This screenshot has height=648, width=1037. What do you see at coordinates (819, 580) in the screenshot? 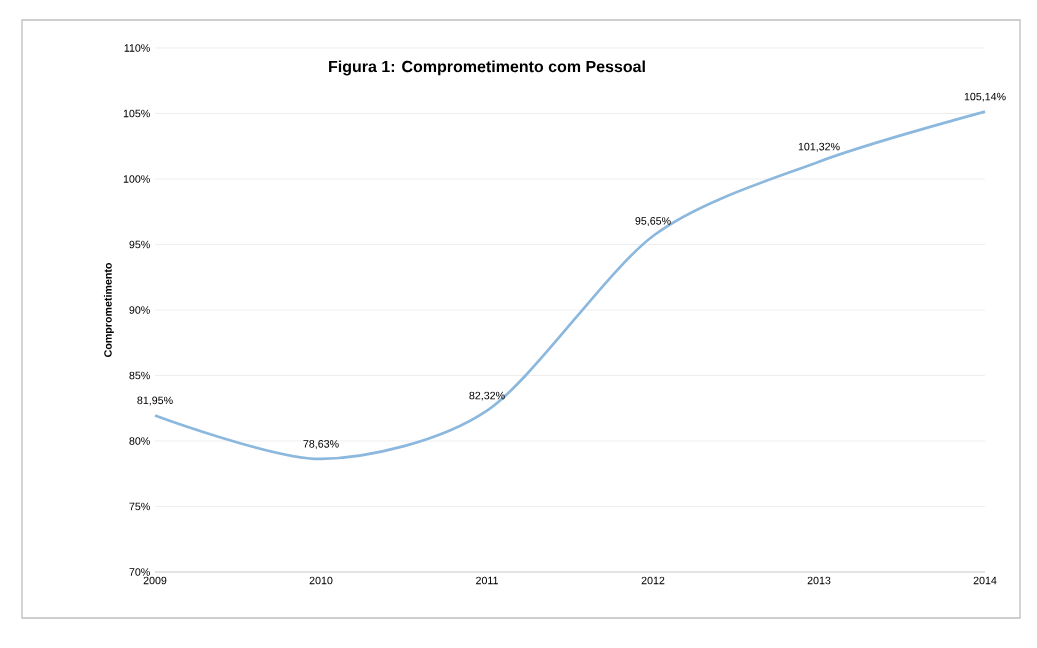
I see `x-tick-label: 2013` at bounding box center [819, 580].